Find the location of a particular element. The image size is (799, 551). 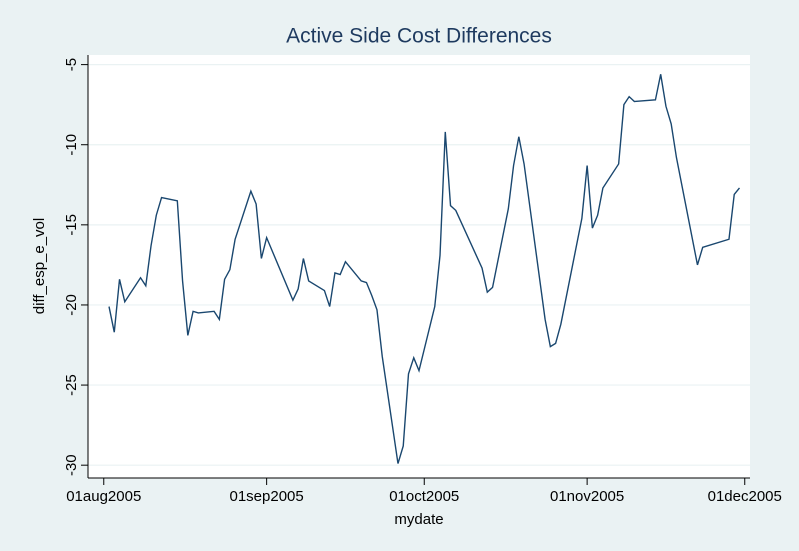

x-tick-label: 01nov2005 is located at coordinates (587, 496).